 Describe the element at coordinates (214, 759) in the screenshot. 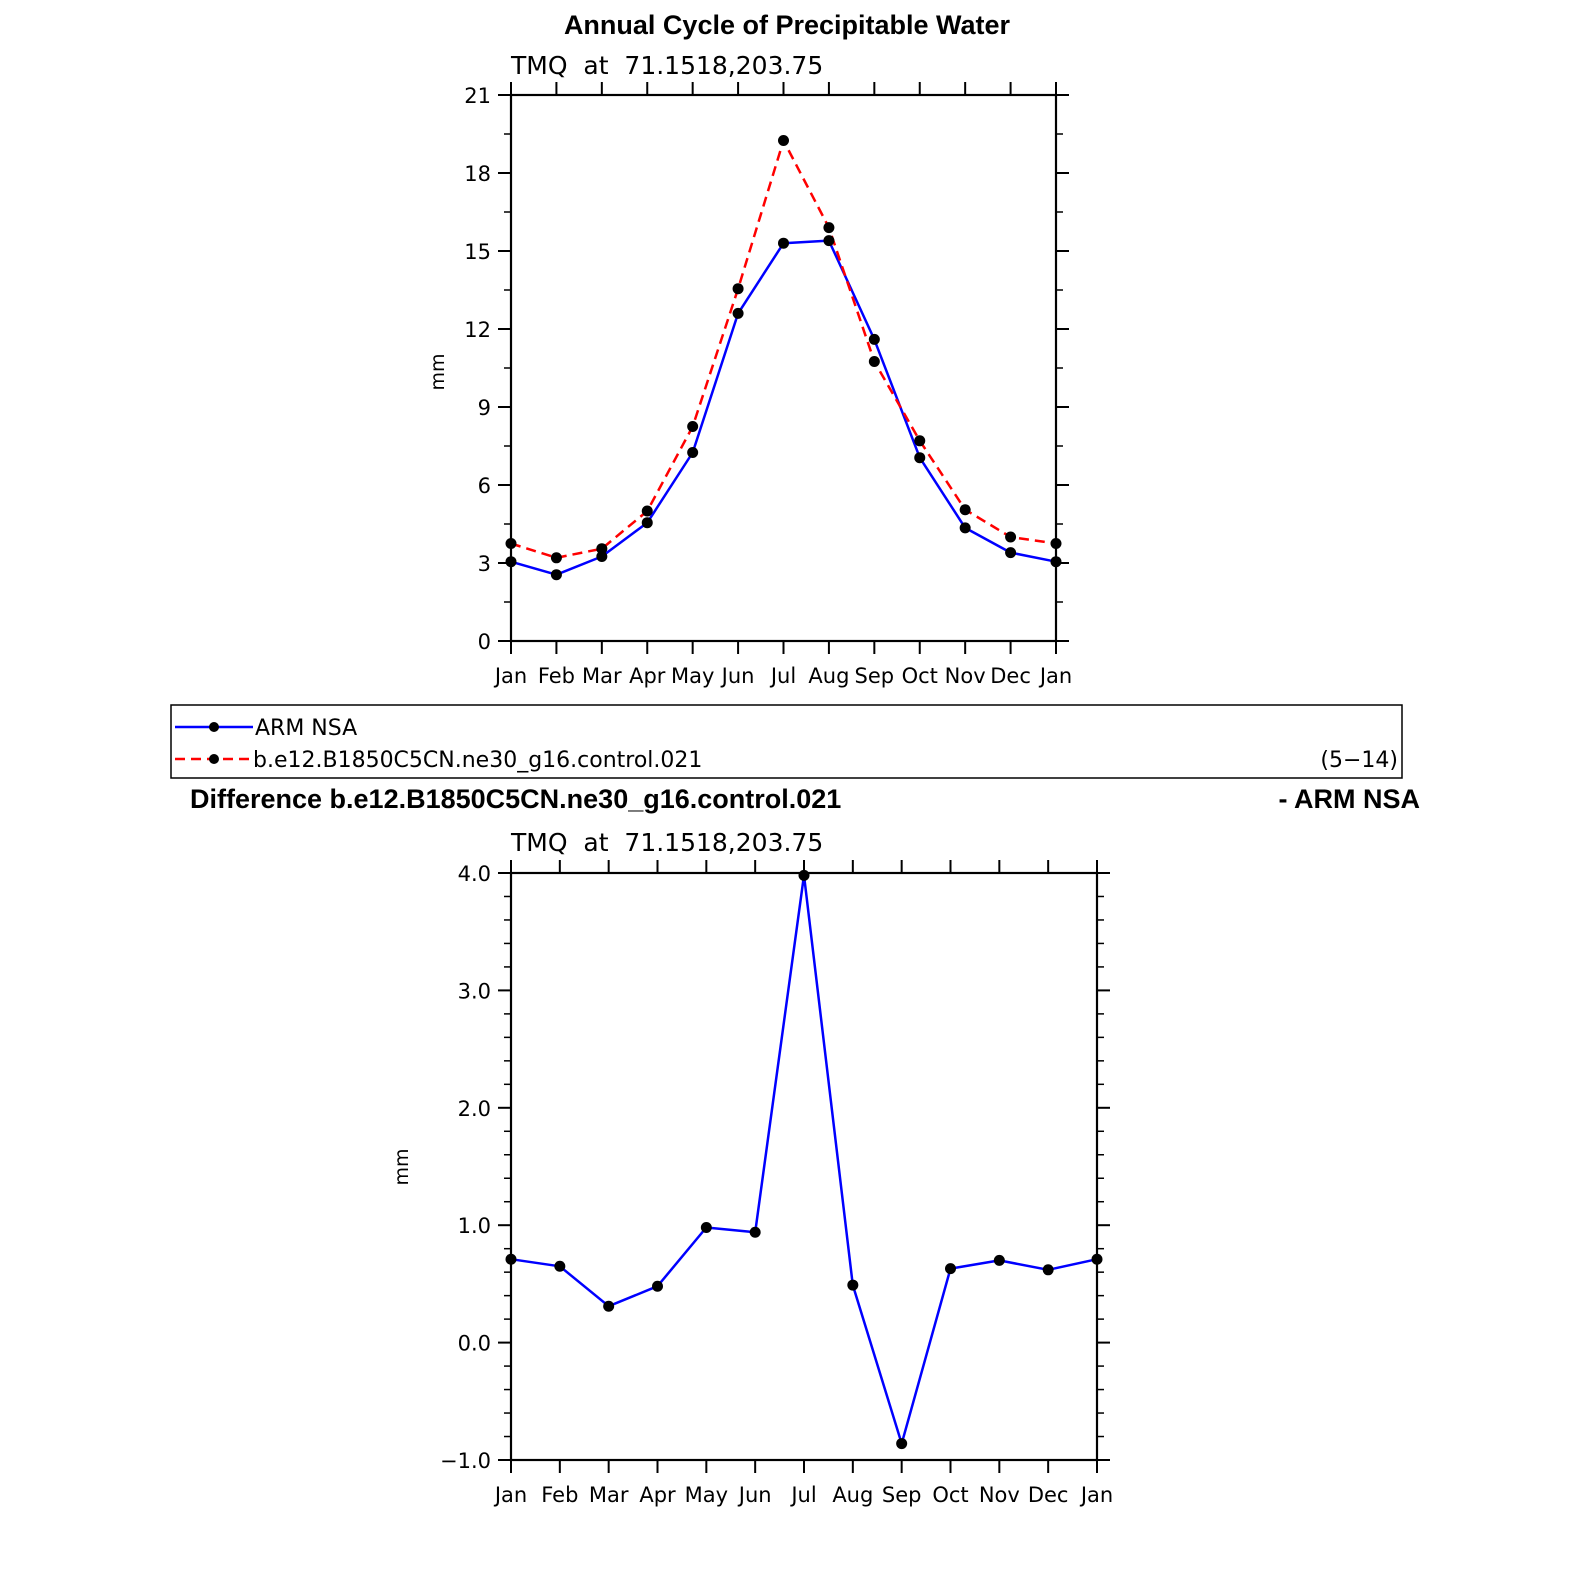

I see `legend-marker-model` at that location.